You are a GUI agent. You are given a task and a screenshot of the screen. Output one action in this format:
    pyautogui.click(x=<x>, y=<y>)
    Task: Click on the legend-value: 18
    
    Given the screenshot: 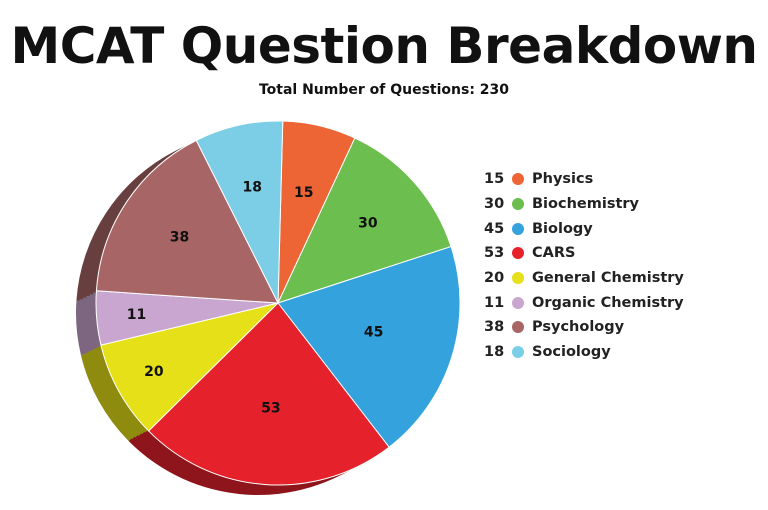 What is the action you would take?
    pyautogui.click(x=494, y=352)
    